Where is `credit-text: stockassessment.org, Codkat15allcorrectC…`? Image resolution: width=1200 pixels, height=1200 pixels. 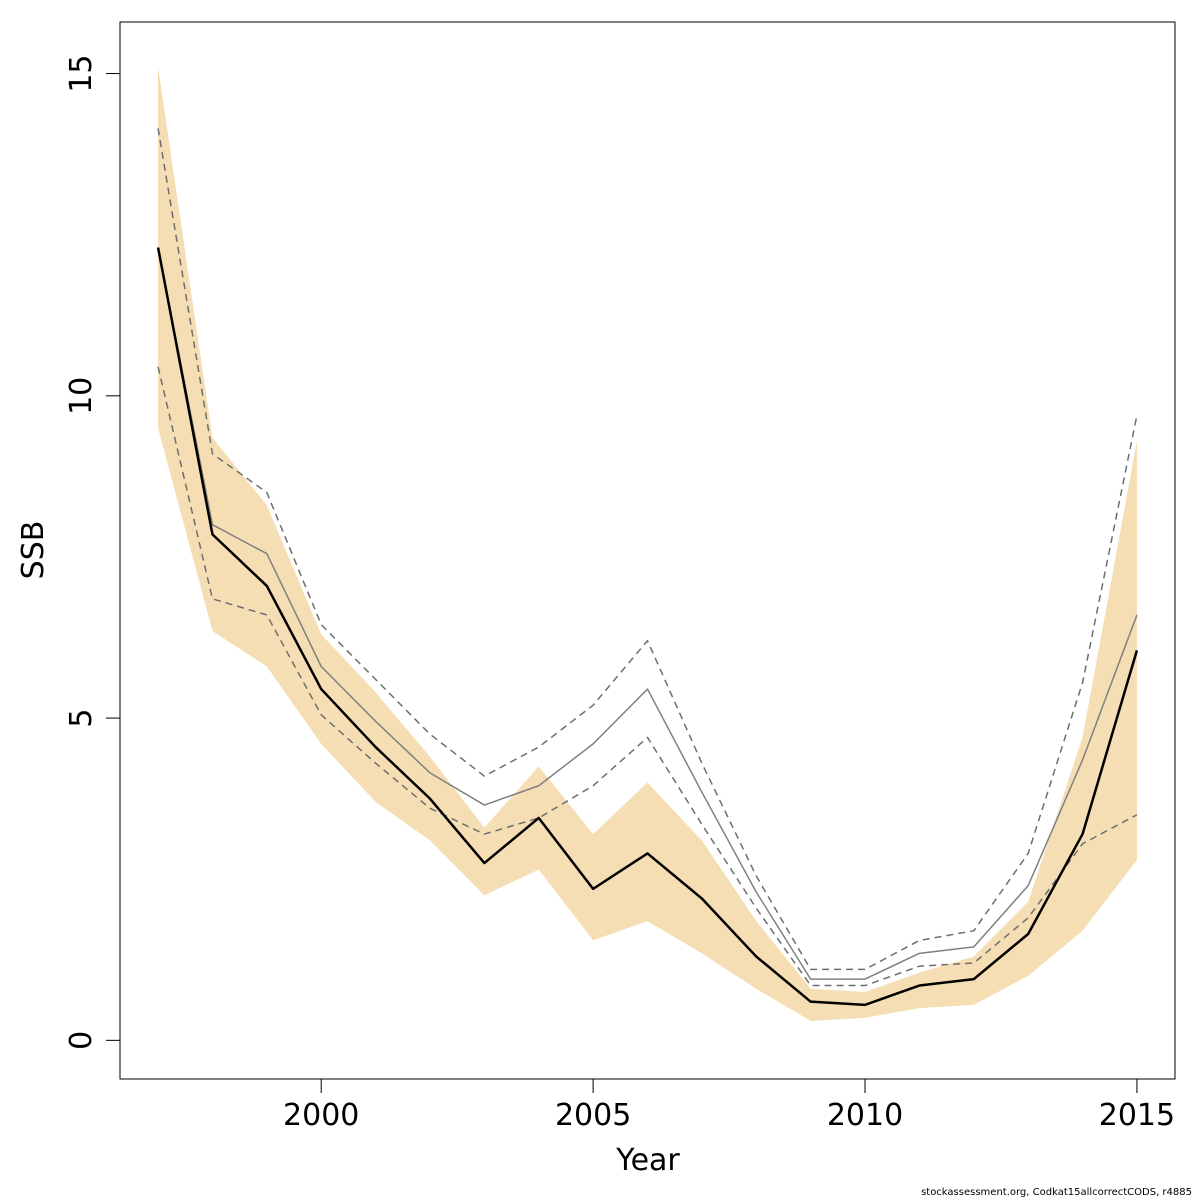
credit-text: stockassessment.org, Codkat15allcorrectC… is located at coordinates (1056, 1192).